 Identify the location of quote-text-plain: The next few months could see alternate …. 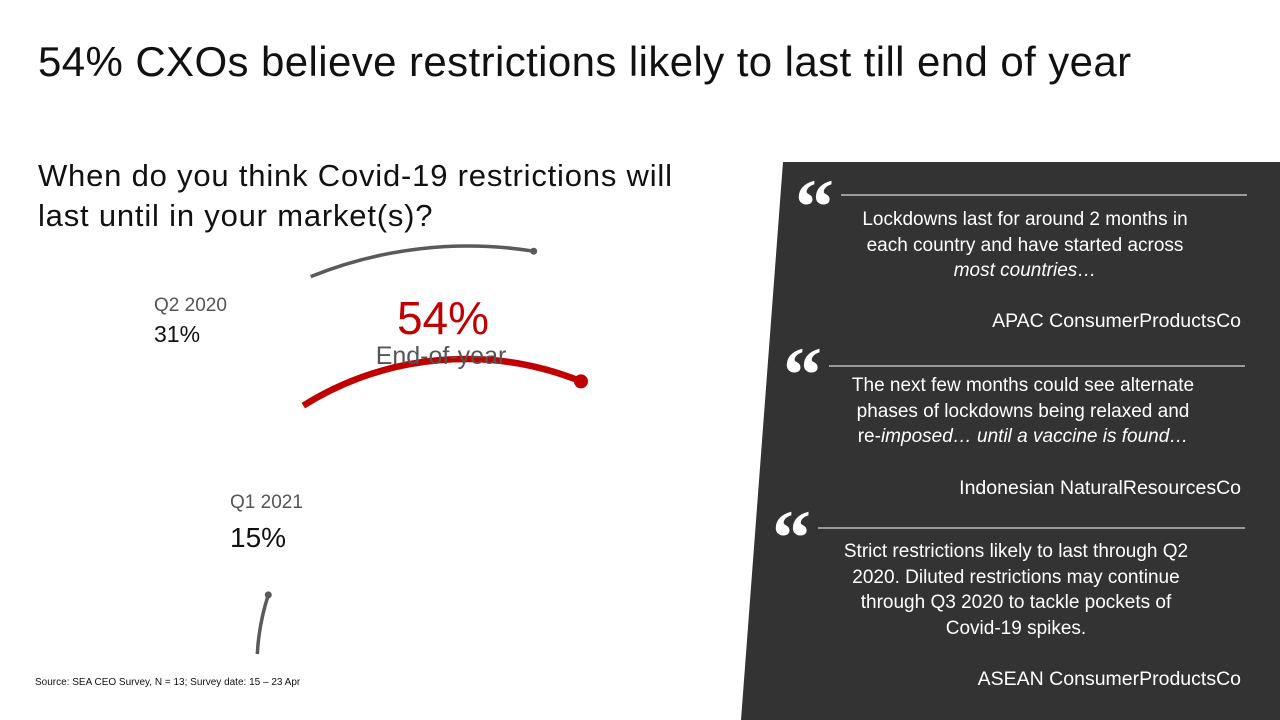
(1023, 411).